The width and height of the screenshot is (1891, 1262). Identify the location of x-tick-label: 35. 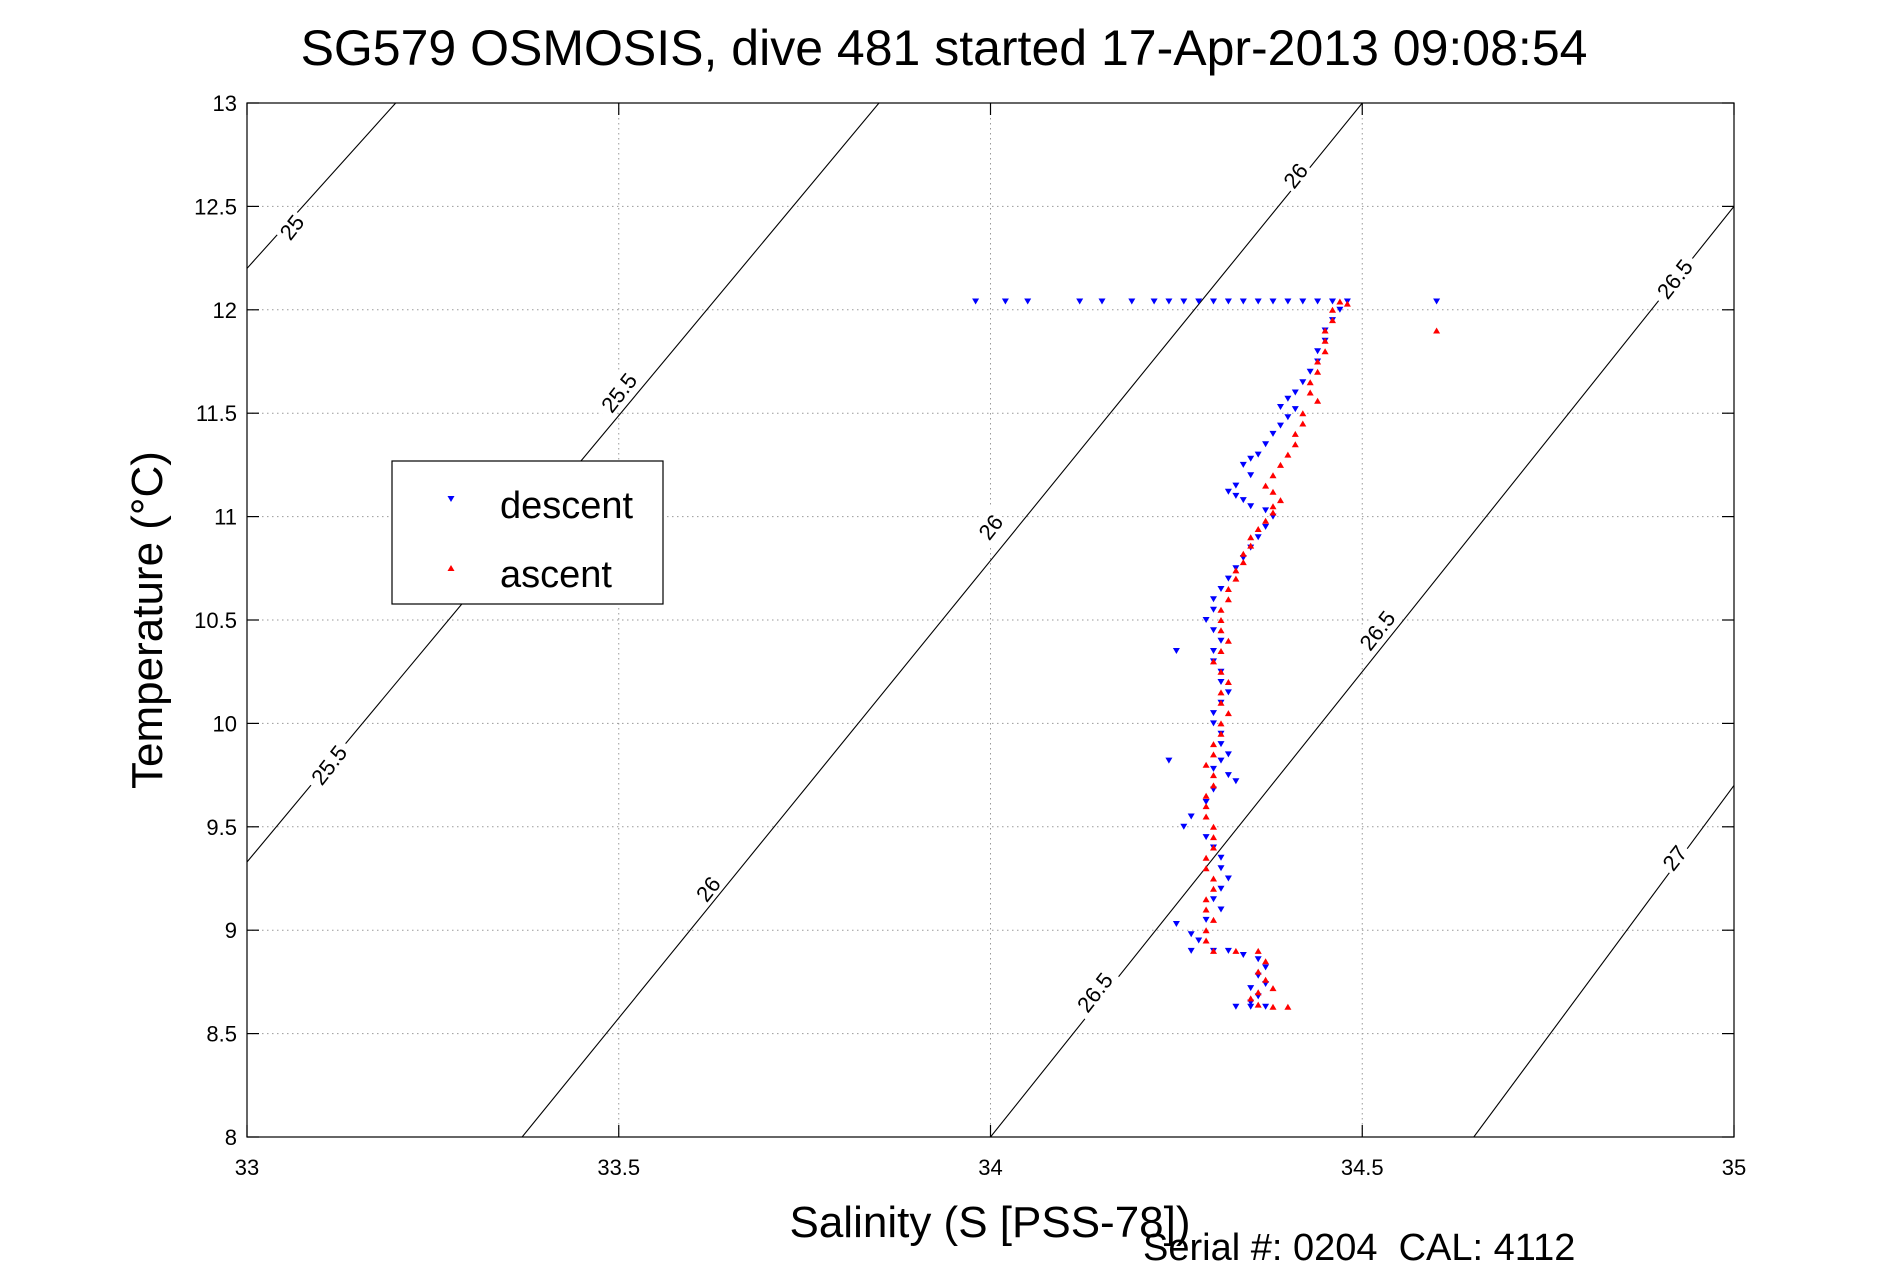
(1734, 1167).